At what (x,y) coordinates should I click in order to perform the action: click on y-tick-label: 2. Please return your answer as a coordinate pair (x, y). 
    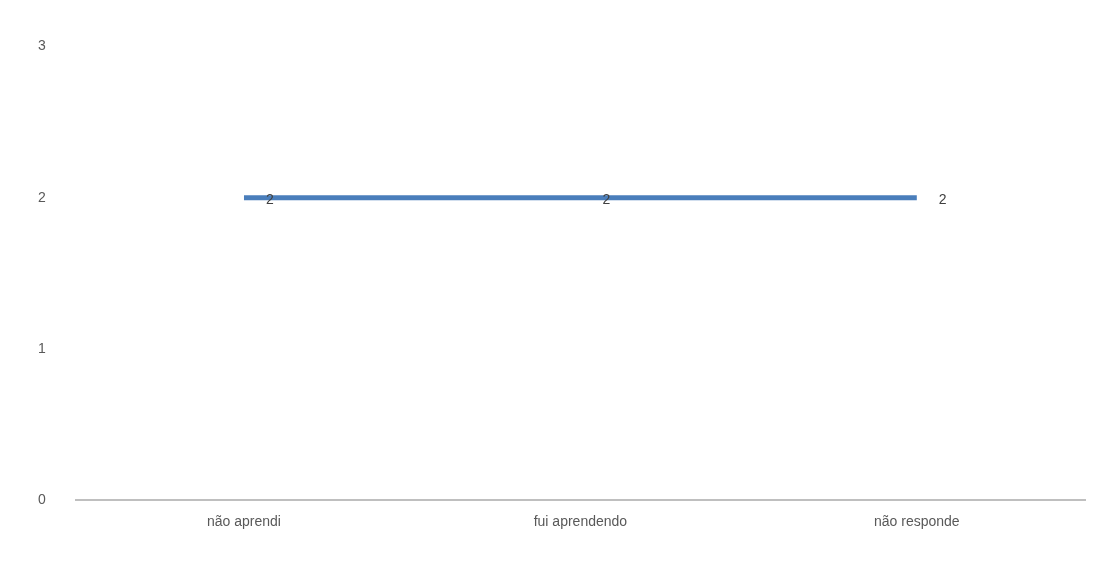
    Looking at the image, I should click on (41, 196).